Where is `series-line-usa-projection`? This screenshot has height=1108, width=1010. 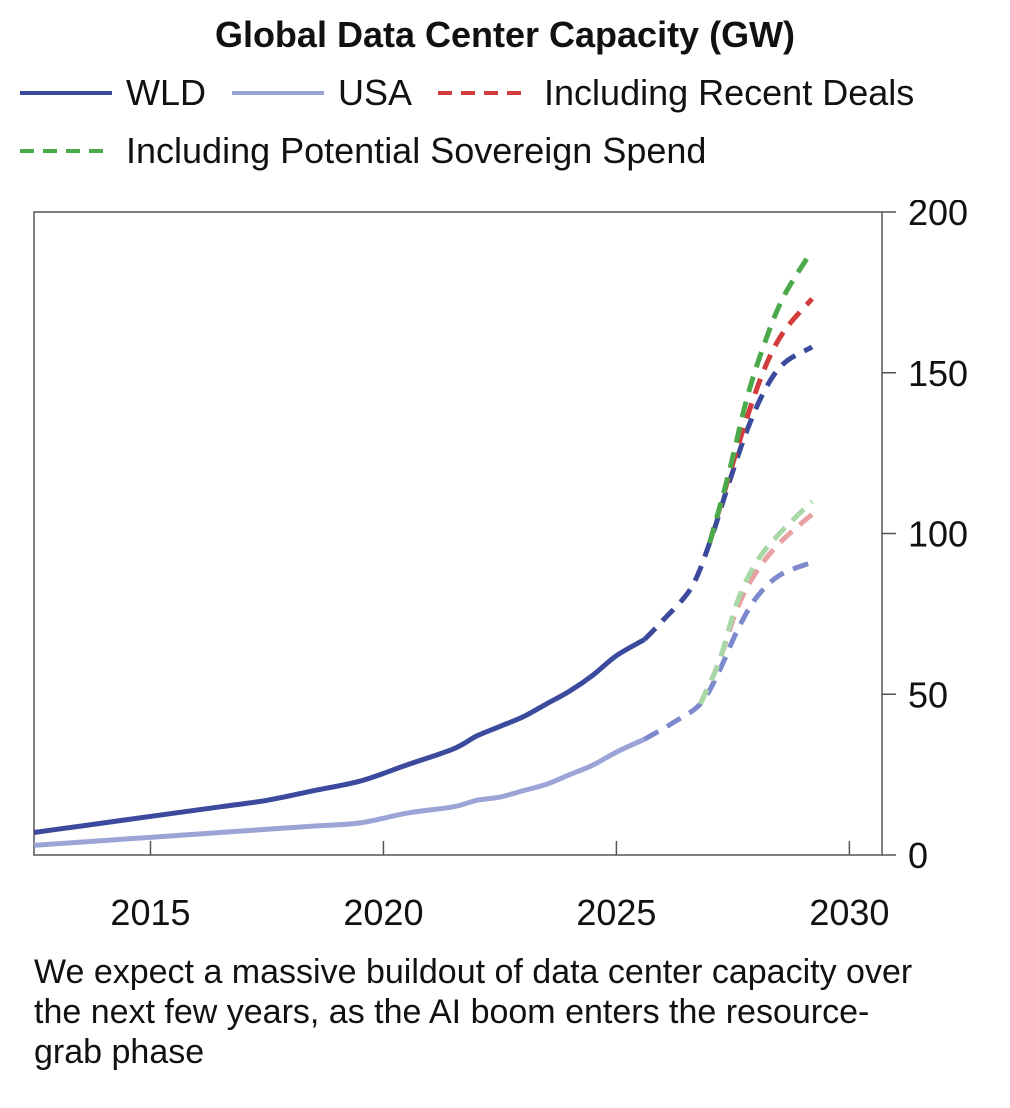 series-line-usa-projection is located at coordinates (728, 651).